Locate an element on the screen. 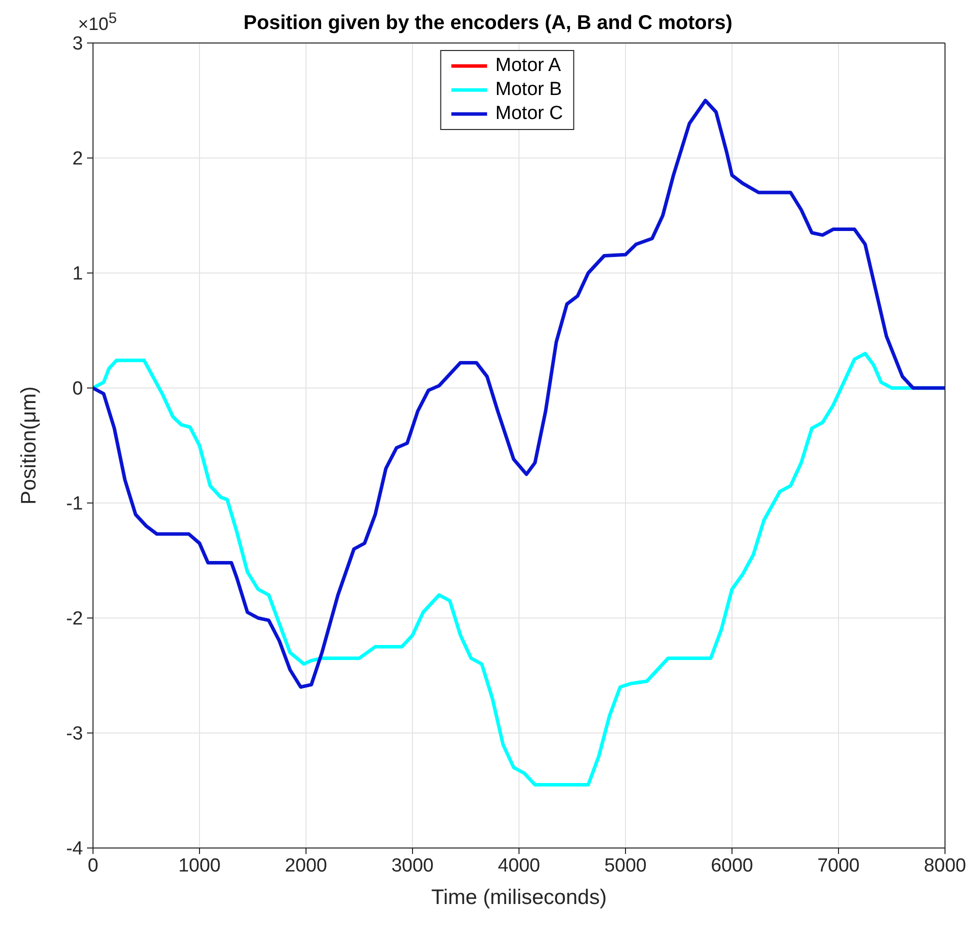 This screenshot has height=935, width=974. x-tick-label: 8000 is located at coordinates (945, 865).